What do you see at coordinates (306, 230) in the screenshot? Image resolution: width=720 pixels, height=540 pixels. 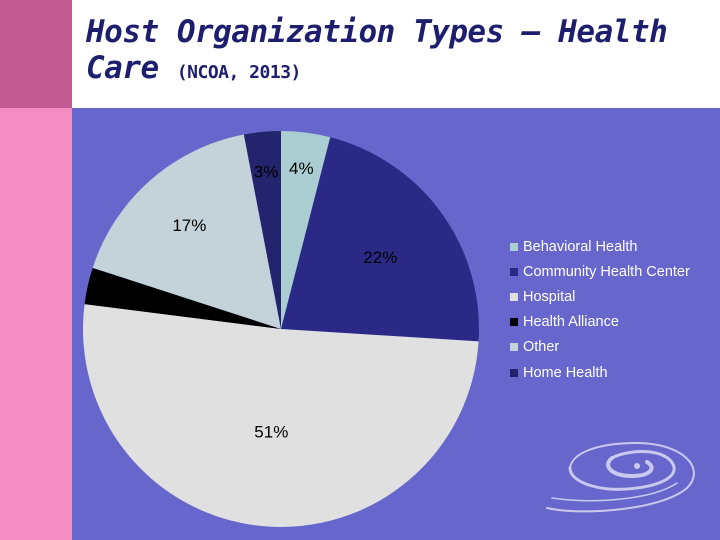 I see `pie-slice-behavioral-health` at bounding box center [306, 230].